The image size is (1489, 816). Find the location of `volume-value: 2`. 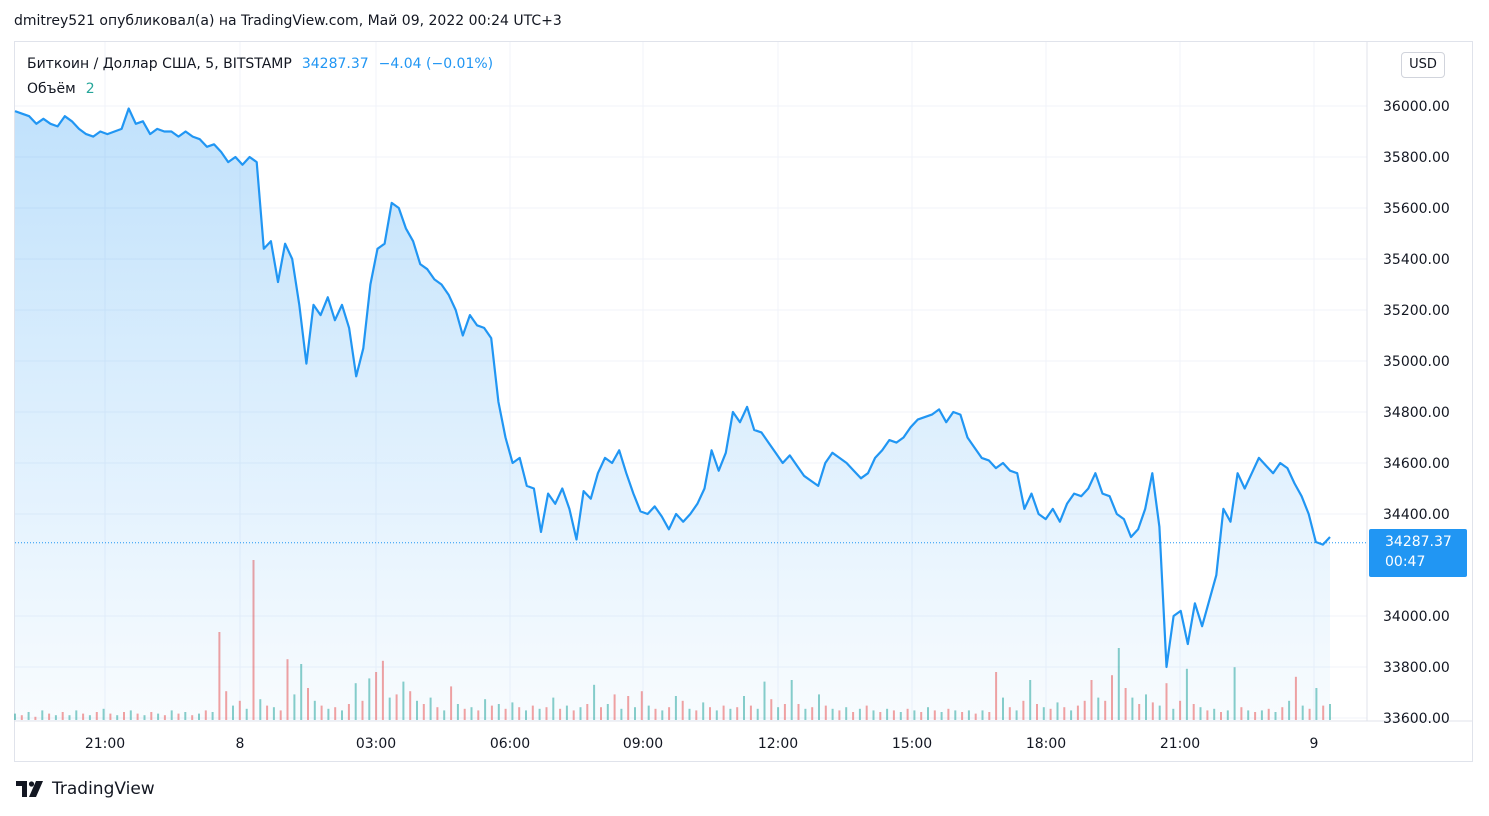

volume-value: 2 is located at coordinates (90, 89).